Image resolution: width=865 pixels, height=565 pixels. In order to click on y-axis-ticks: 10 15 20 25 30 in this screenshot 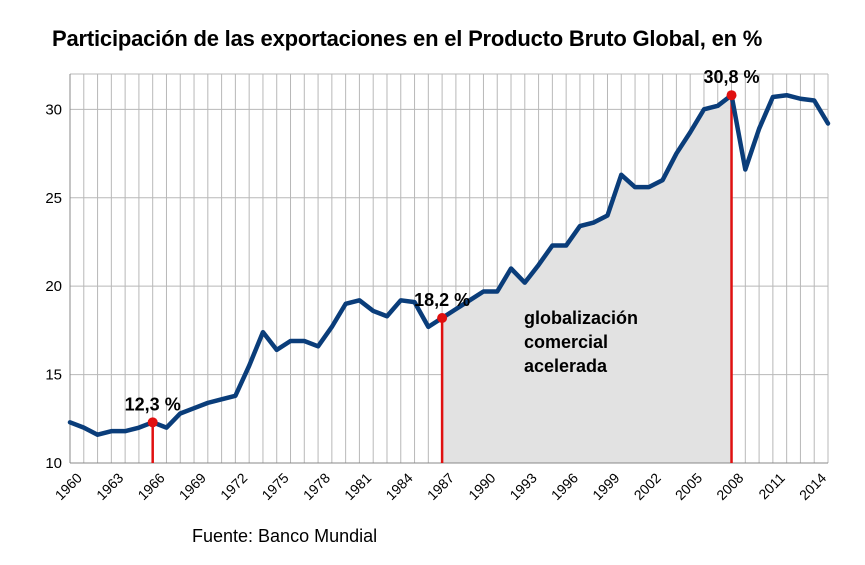, I will do `click(53, 286)`.